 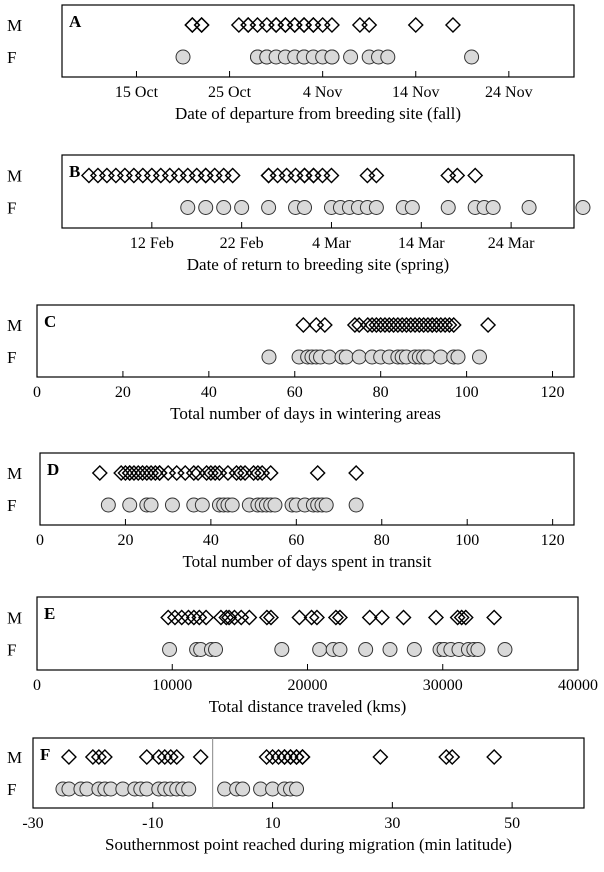 What do you see at coordinates (273, 823) in the screenshot?
I see `x-tick-label: 10` at bounding box center [273, 823].